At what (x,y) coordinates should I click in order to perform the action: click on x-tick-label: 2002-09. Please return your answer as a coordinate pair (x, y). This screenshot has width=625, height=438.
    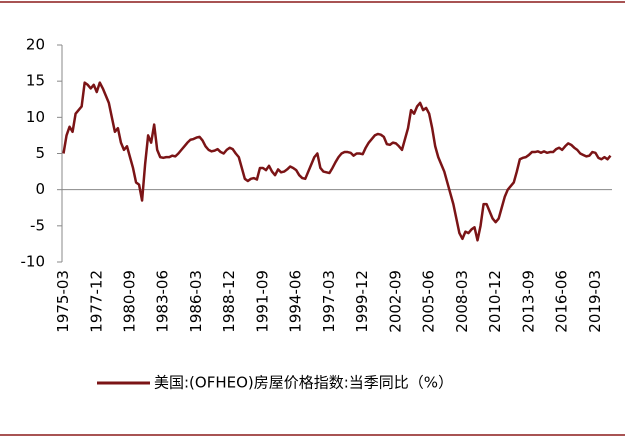
    Looking at the image, I should click on (395, 301).